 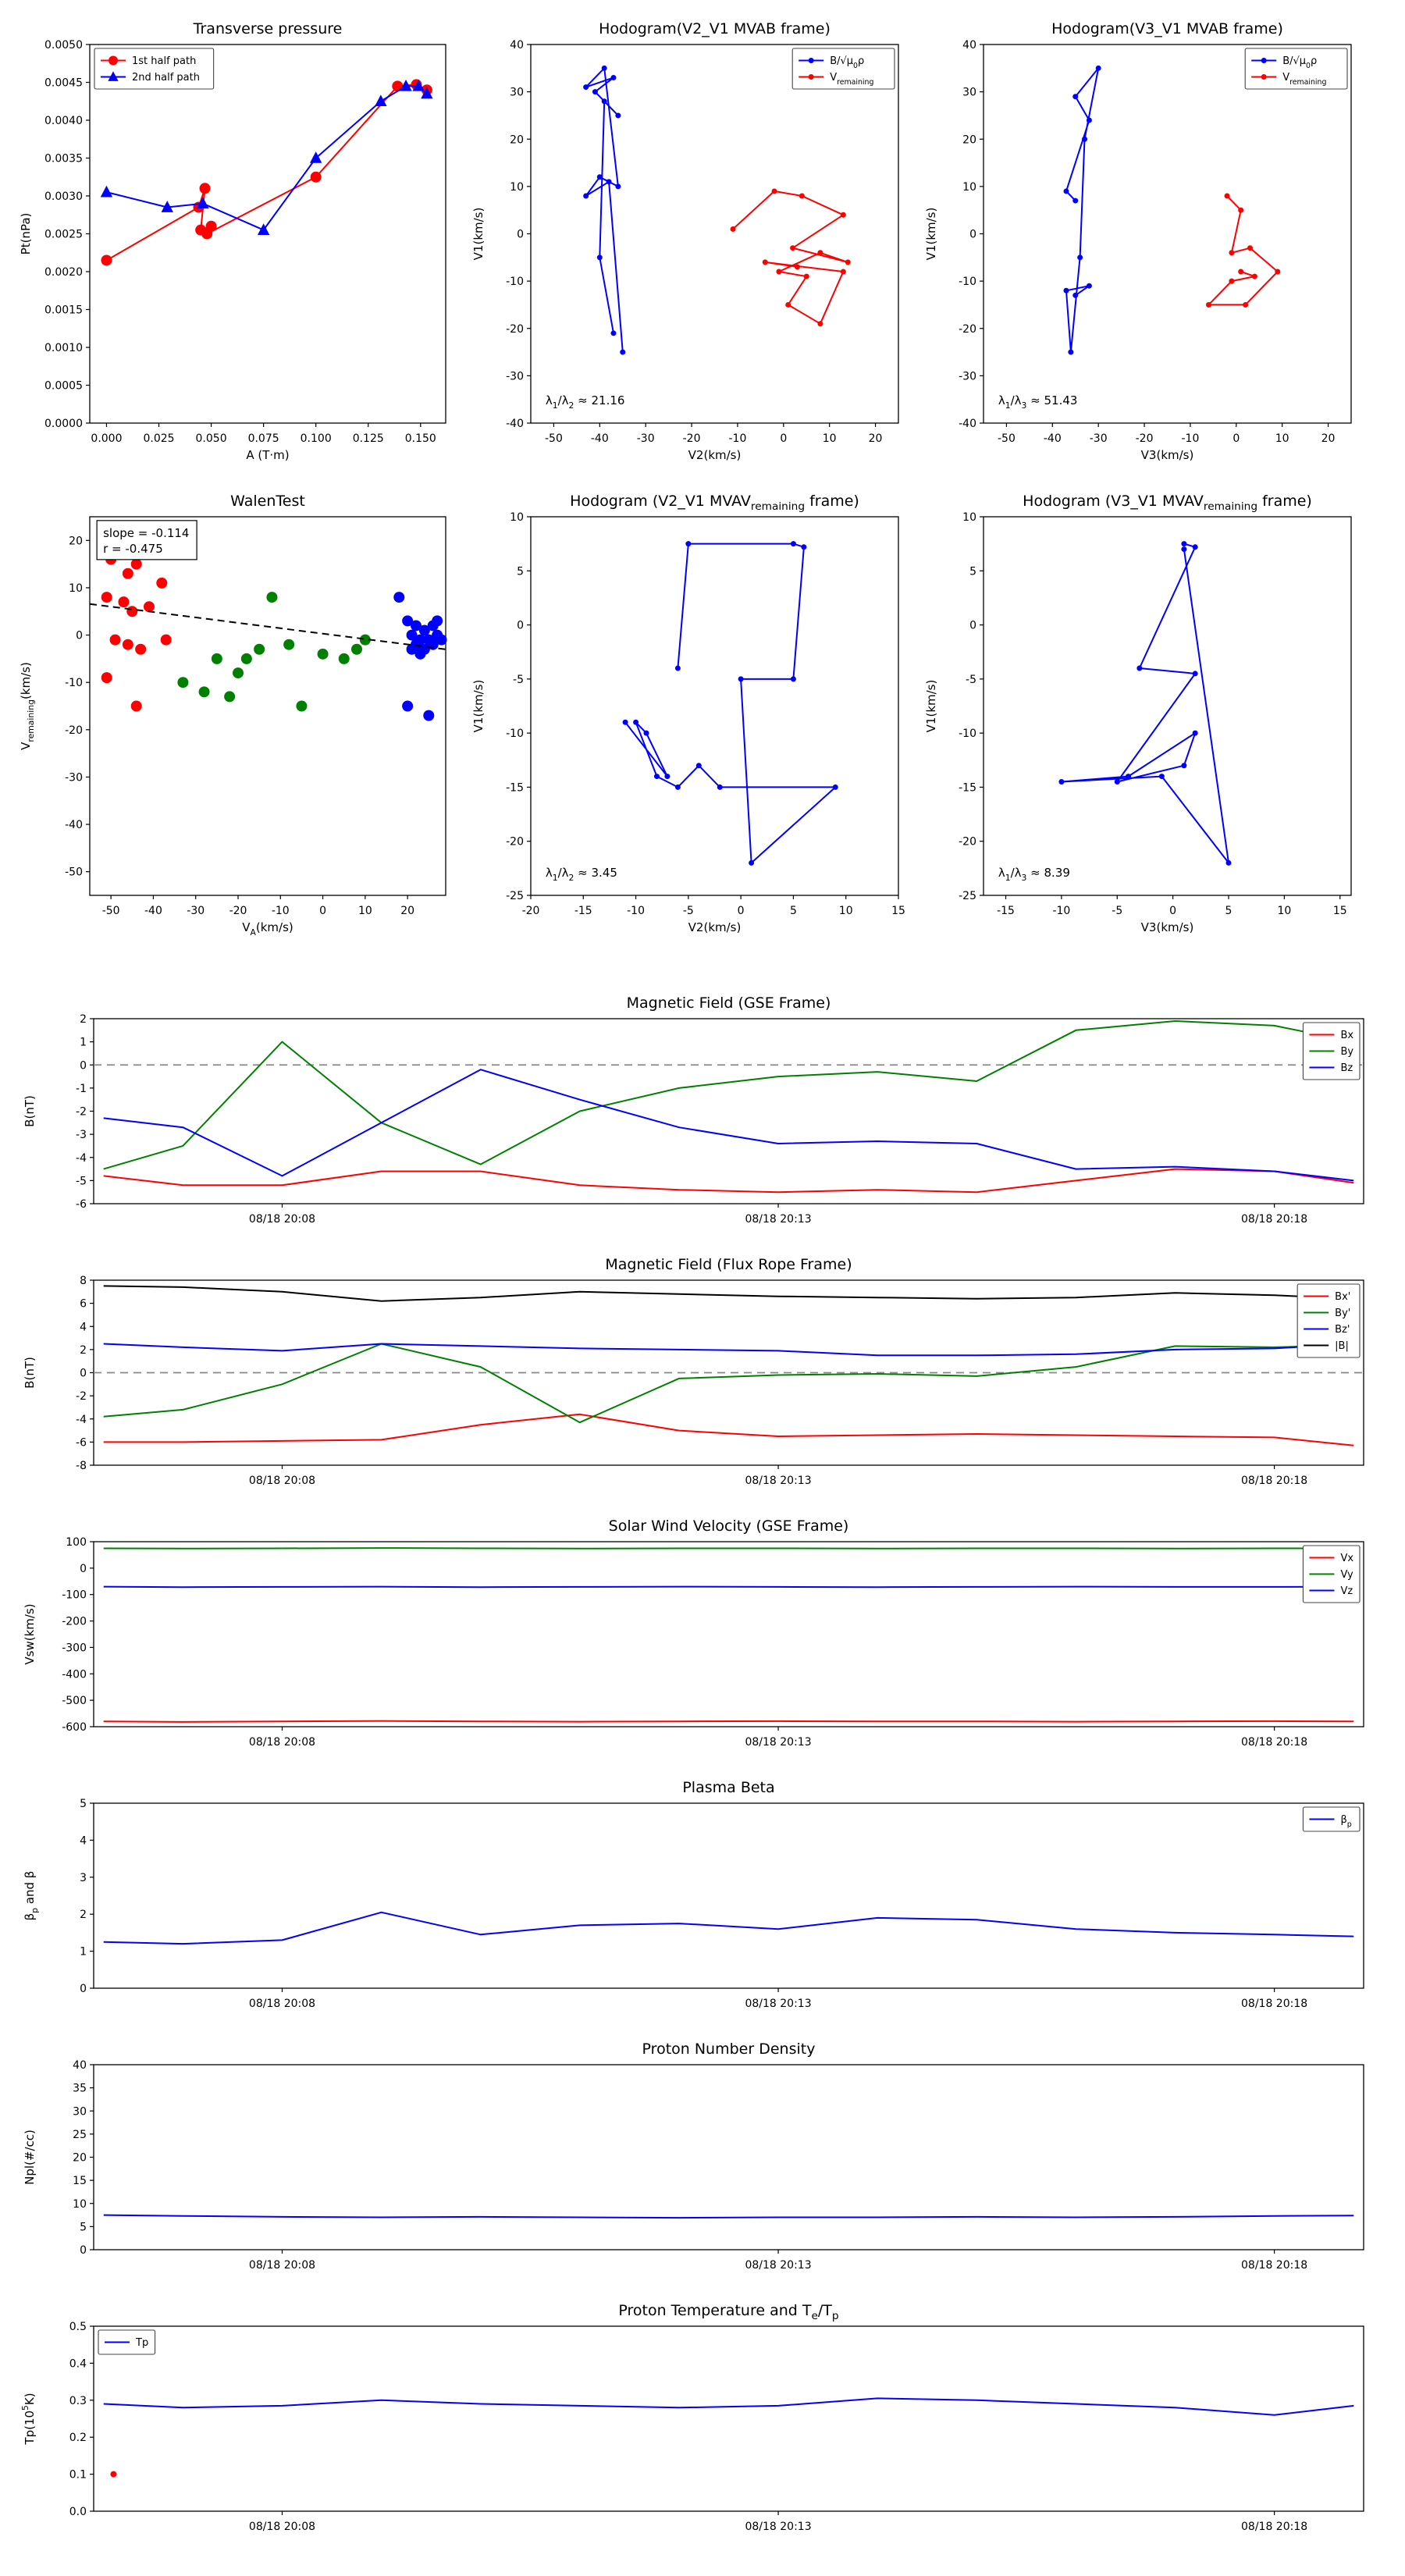 What do you see at coordinates (1167, 927) in the screenshot?
I see `x-axis-label: V3(km/s)` at bounding box center [1167, 927].